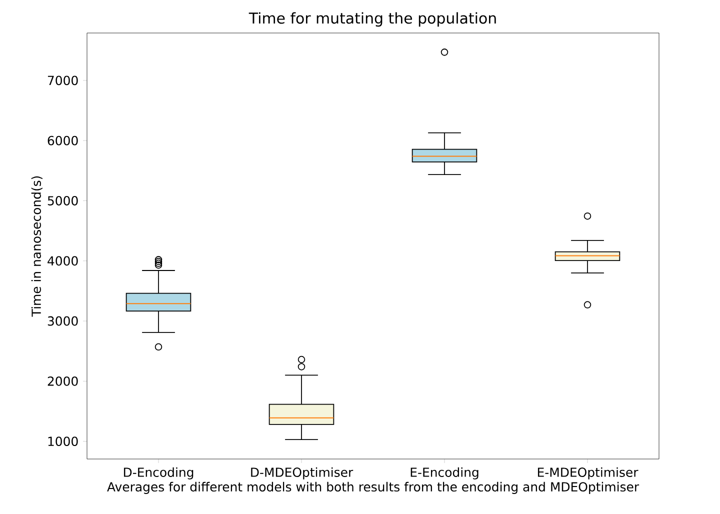 This screenshot has width=720, height=514. I want to click on x-tick-label: E-MDEOptimiser, so click(588, 473).